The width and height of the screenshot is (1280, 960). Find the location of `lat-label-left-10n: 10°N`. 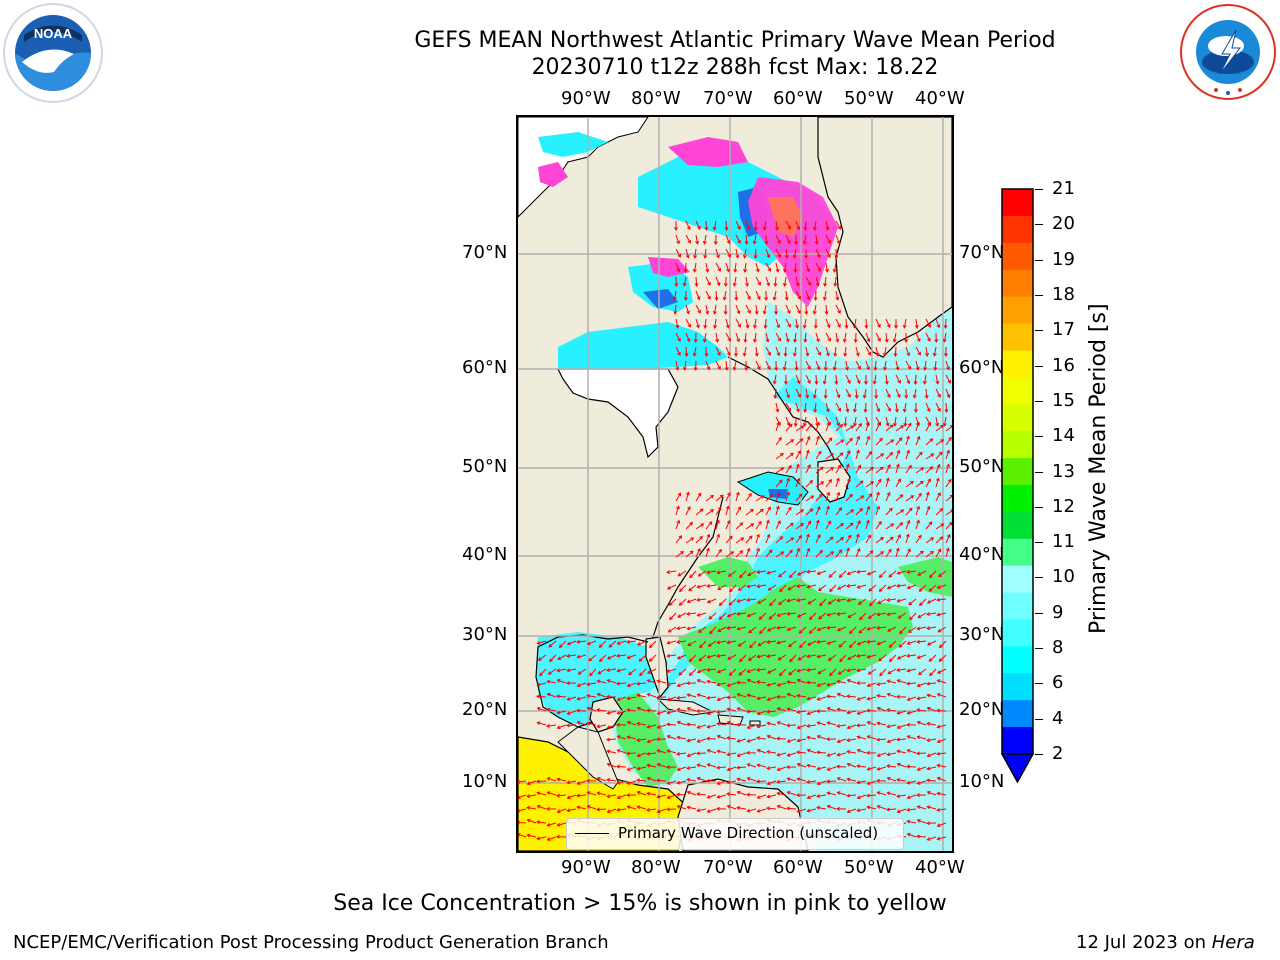

lat-label-left-10n: 10°N is located at coordinates (485, 781).